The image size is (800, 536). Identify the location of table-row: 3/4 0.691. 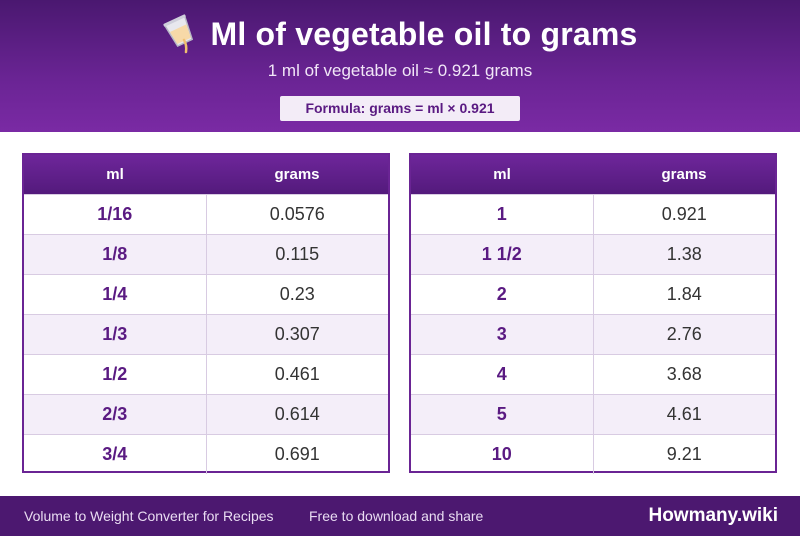
(206, 454).